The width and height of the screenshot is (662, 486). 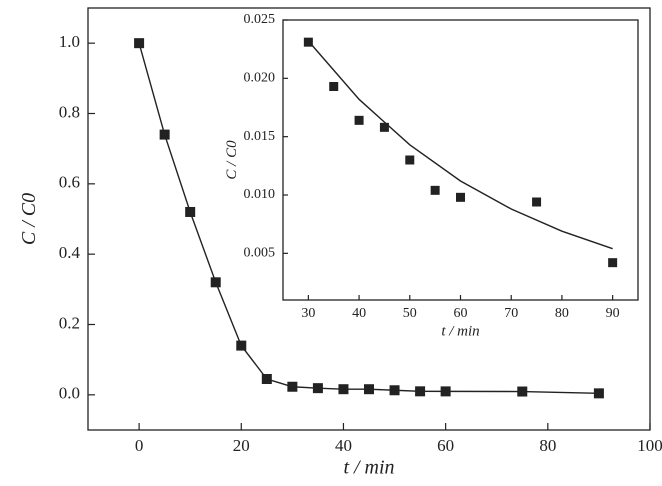 I want to click on x-tick-label: 20, so click(x=241, y=445).